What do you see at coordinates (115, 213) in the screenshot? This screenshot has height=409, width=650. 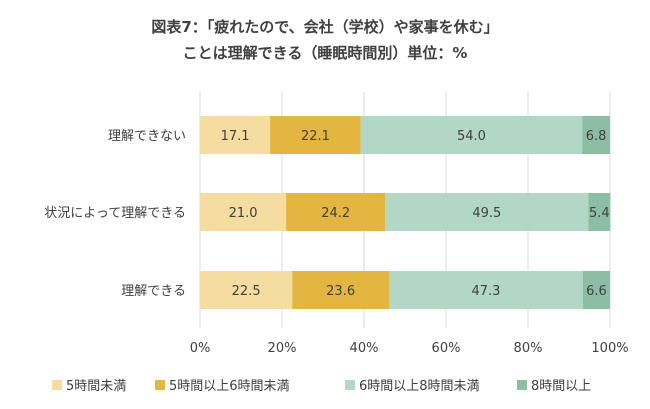 I see `category-label: 状況によって理解できる` at bounding box center [115, 213].